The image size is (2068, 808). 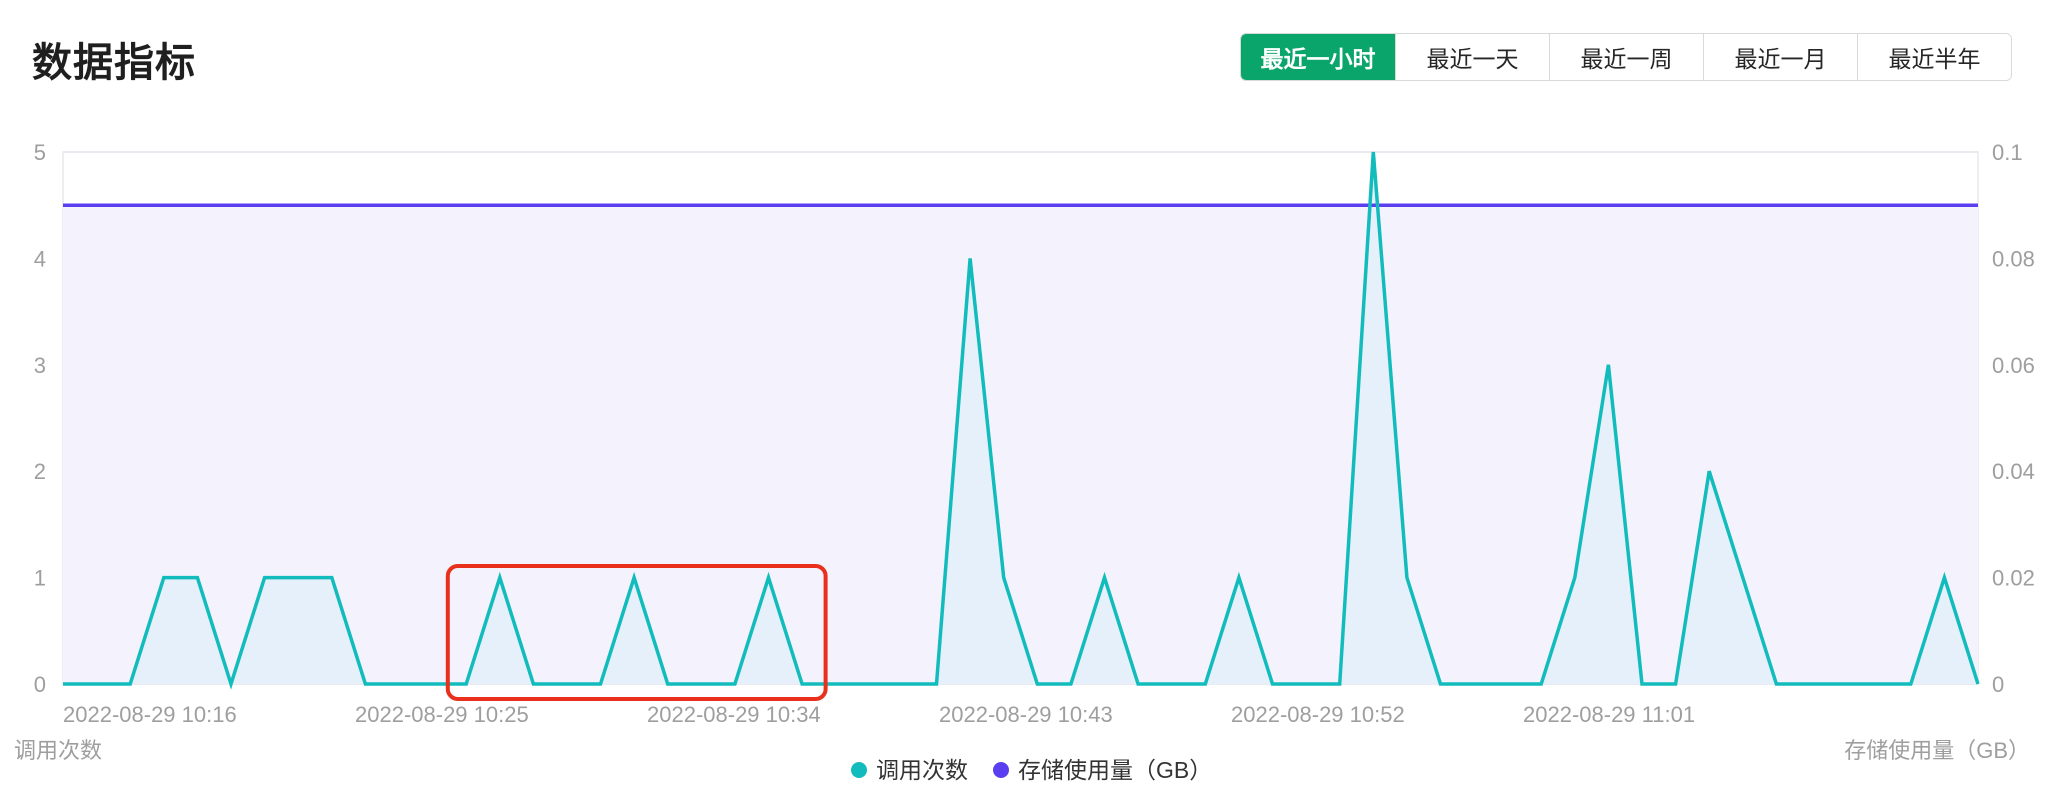 What do you see at coordinates (58, 750) in the screenshot?
I see `y-left-axis-title: 调用次数` at bounding box center [58, 750].